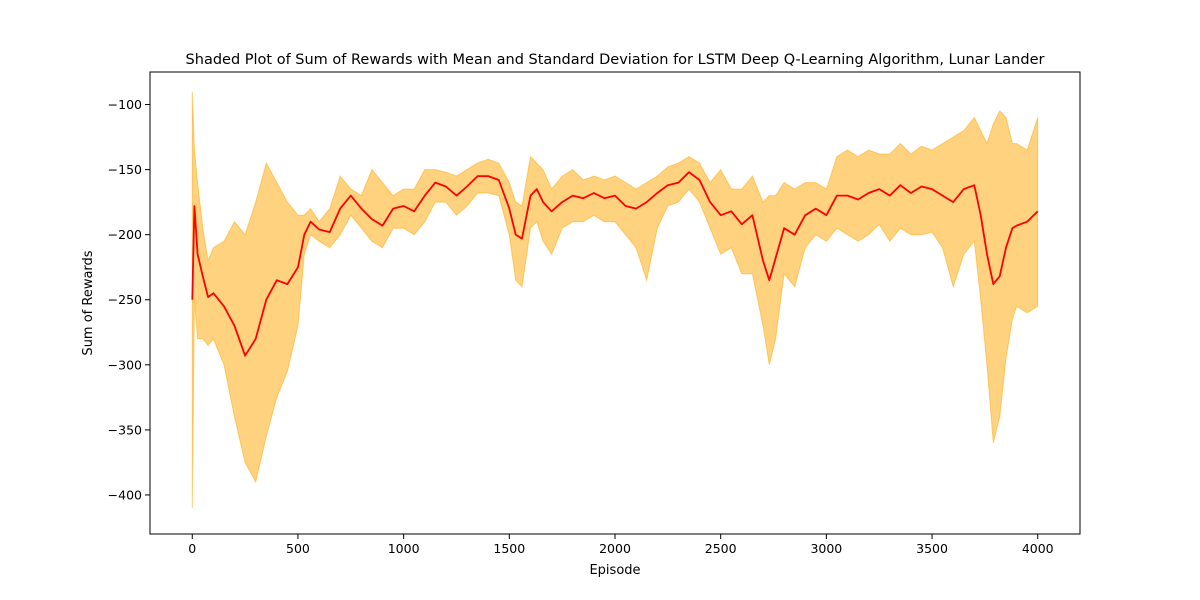 Image resolution: width=1200 pixels, height=600 pixels. I want to click on x-tick-label: 1500, so click(509, 548).